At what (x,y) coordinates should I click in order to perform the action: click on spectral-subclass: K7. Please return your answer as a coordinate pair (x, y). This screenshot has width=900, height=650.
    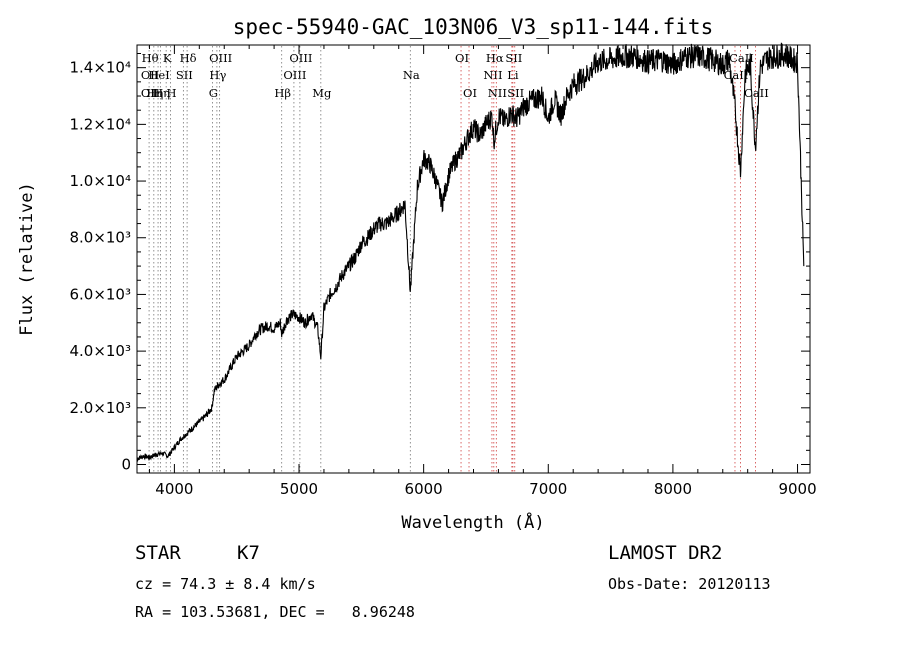
    Looking at the image, I should click on (248, 553).